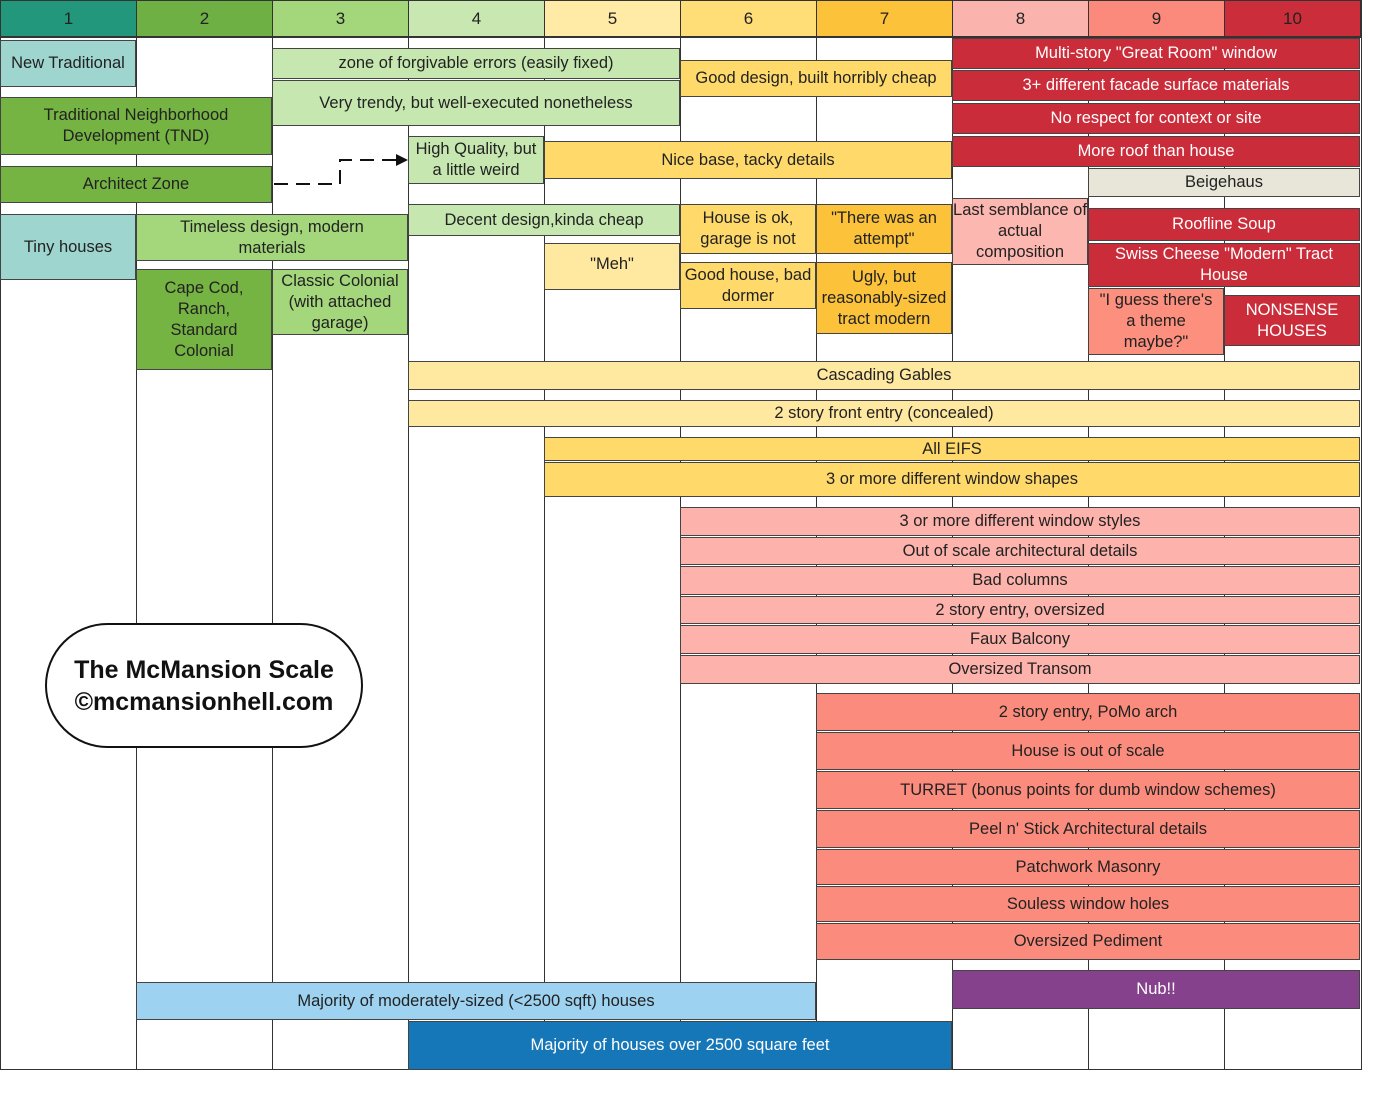 The image size is (1400, 1109). I want to click on column-header-5: 5, so click(612, 19).